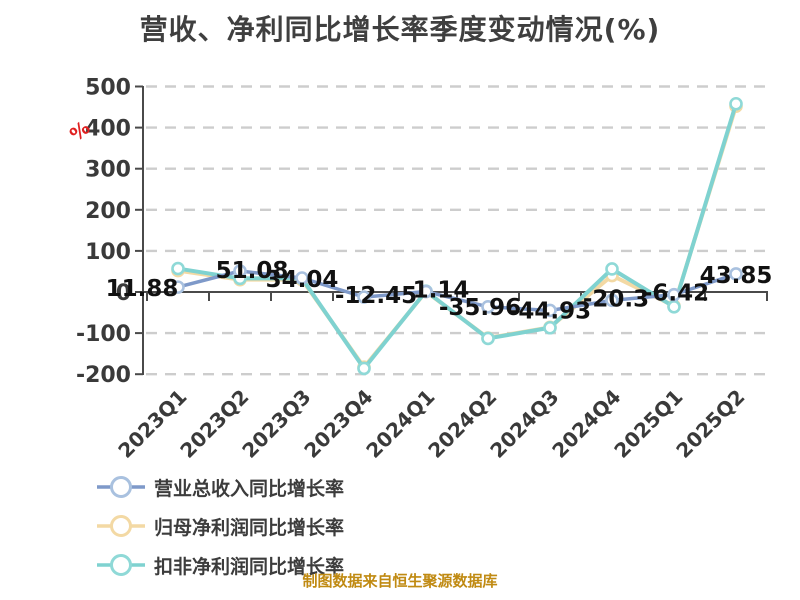  I want to click on data-value-label: 34.04, so click(302, 280).